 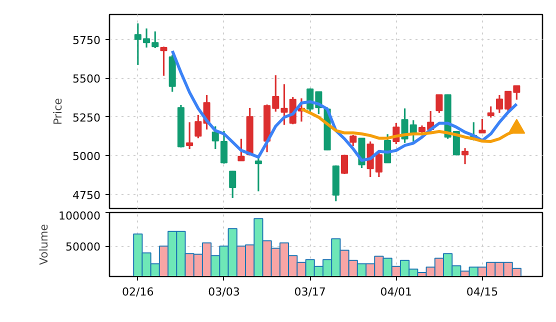 What do you see at coordinates (83, 247) in the screenshot?
I see `y-tick-label: 50000` at bounding box center [83, 247].